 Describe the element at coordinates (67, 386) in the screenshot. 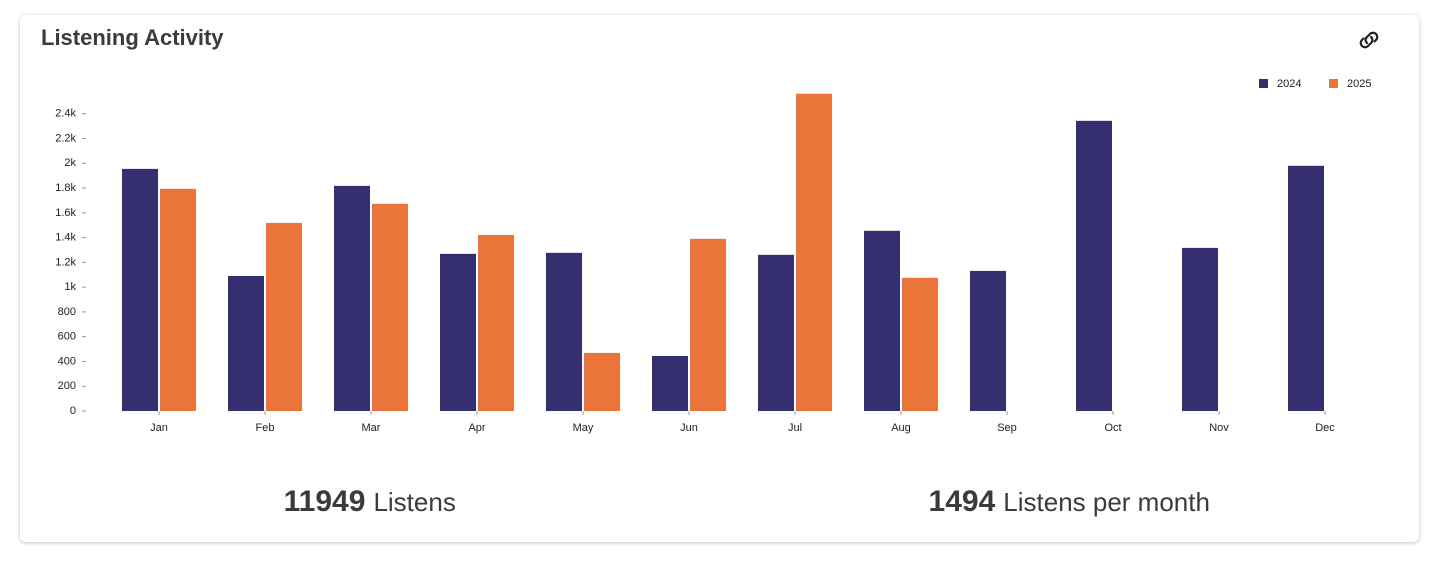

I see `y-tick-label: 200` at that location.